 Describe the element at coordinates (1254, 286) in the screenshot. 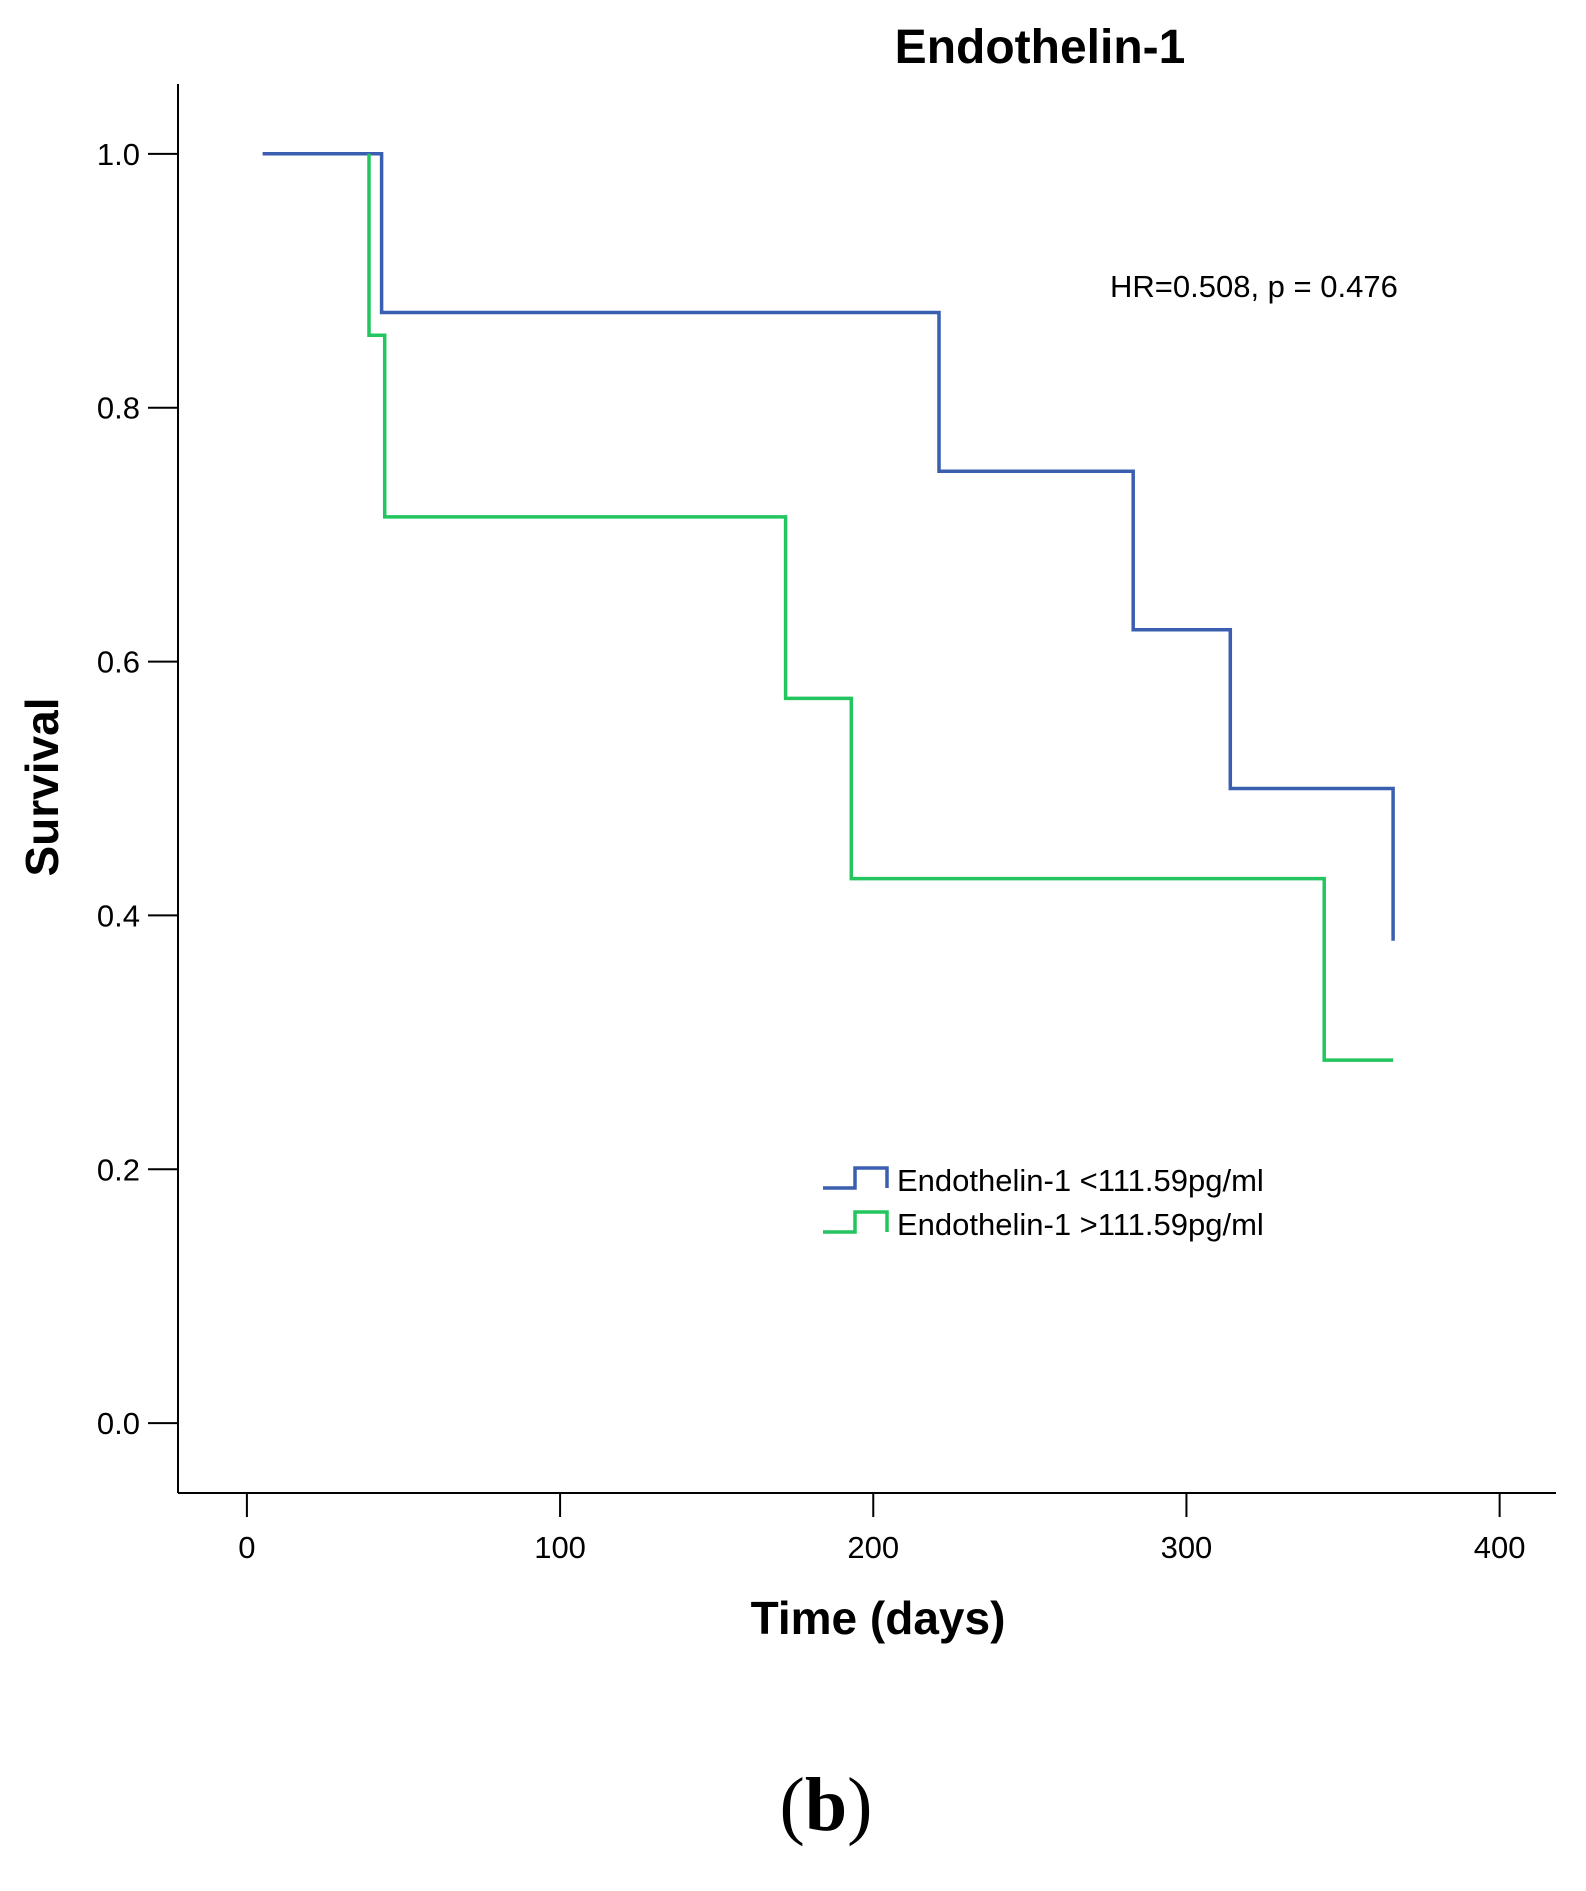

I see `hr-annotation: HR=0.508, p = 0.476` at that location.